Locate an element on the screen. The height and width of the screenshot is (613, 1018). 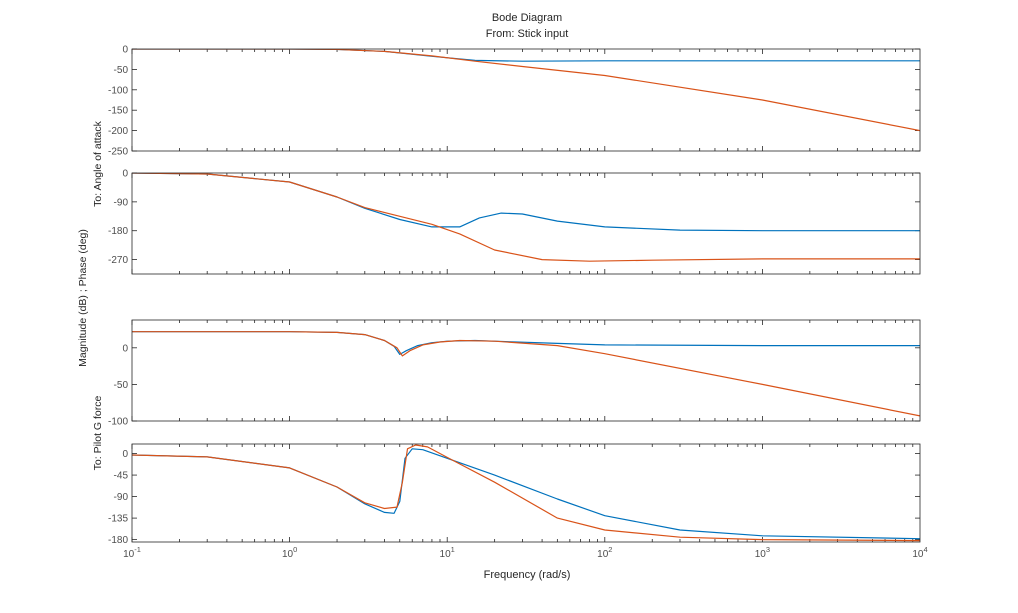
x-tick-label: 10⁰ is located at coordinates (289, 552).